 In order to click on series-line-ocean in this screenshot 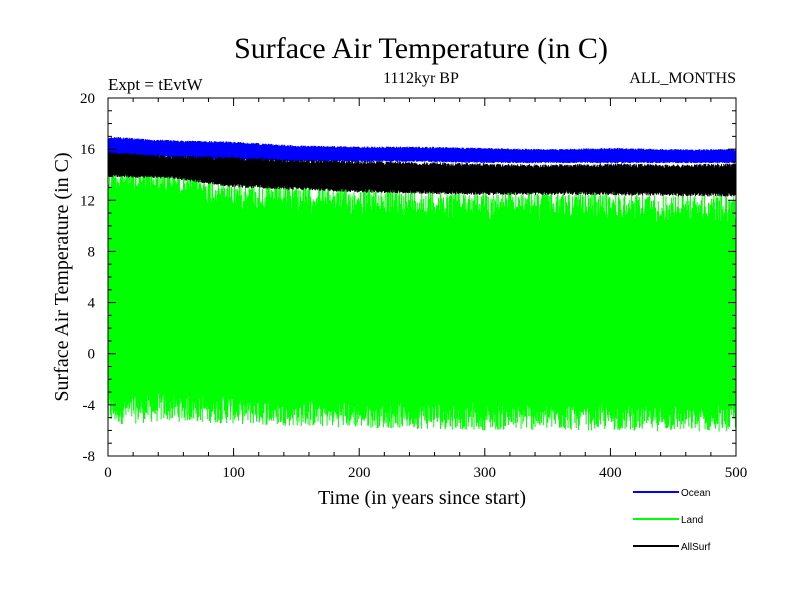, I will do `click(422, 150)`.